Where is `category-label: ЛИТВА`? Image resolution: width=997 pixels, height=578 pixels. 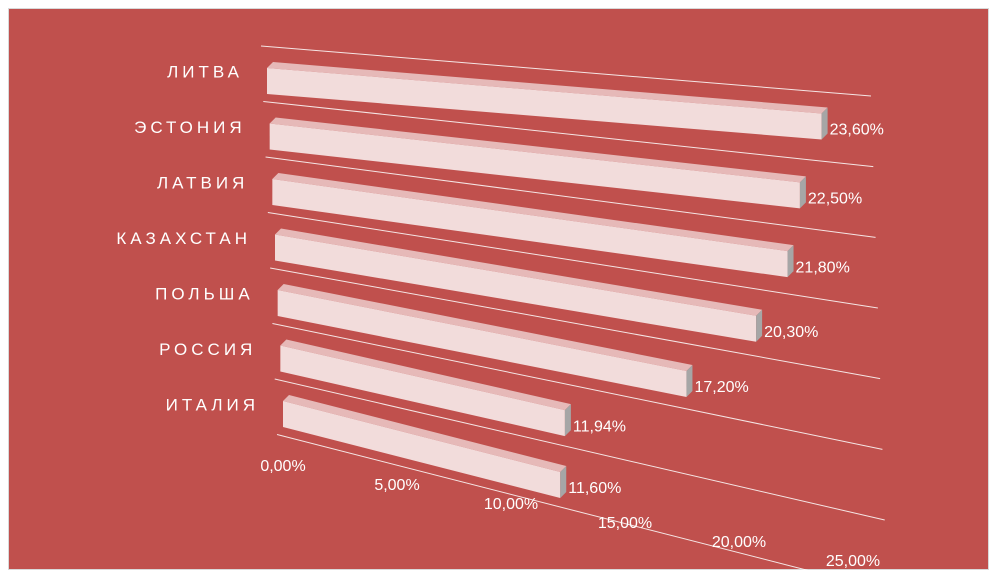
category-label: ЛИТВА is located at coordinates (205, 71).